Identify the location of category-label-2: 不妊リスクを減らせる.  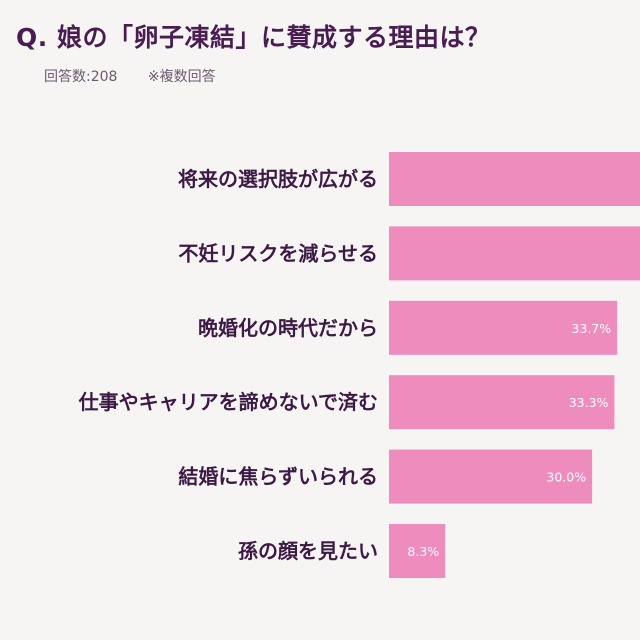
(278, 253).